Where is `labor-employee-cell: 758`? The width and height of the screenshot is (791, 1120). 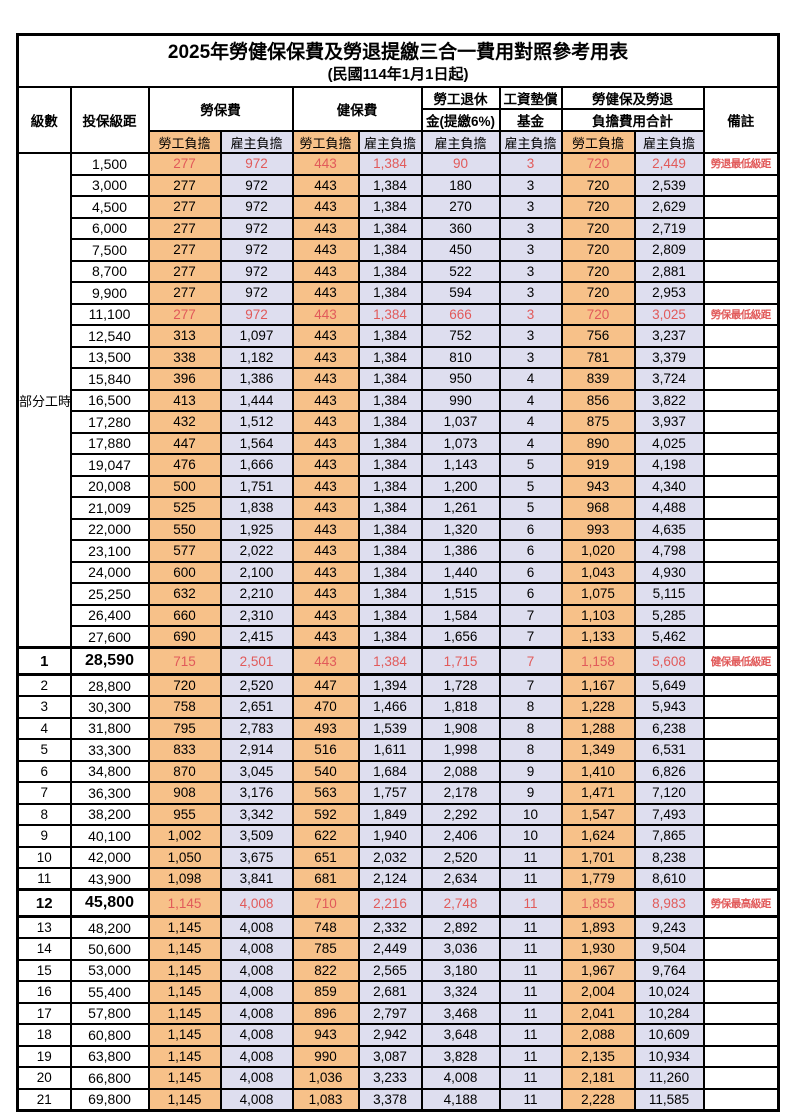 labor-employee-cell: 758 is located at coordinates (184, 707).